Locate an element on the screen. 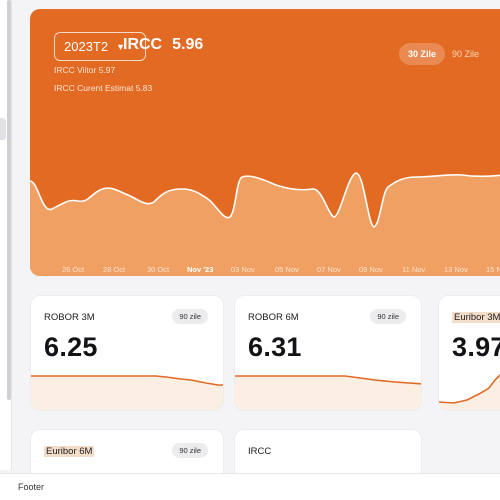 This screenshot has width=500, height=500. card-value: 3.97 is located at coordinates (476, 347).